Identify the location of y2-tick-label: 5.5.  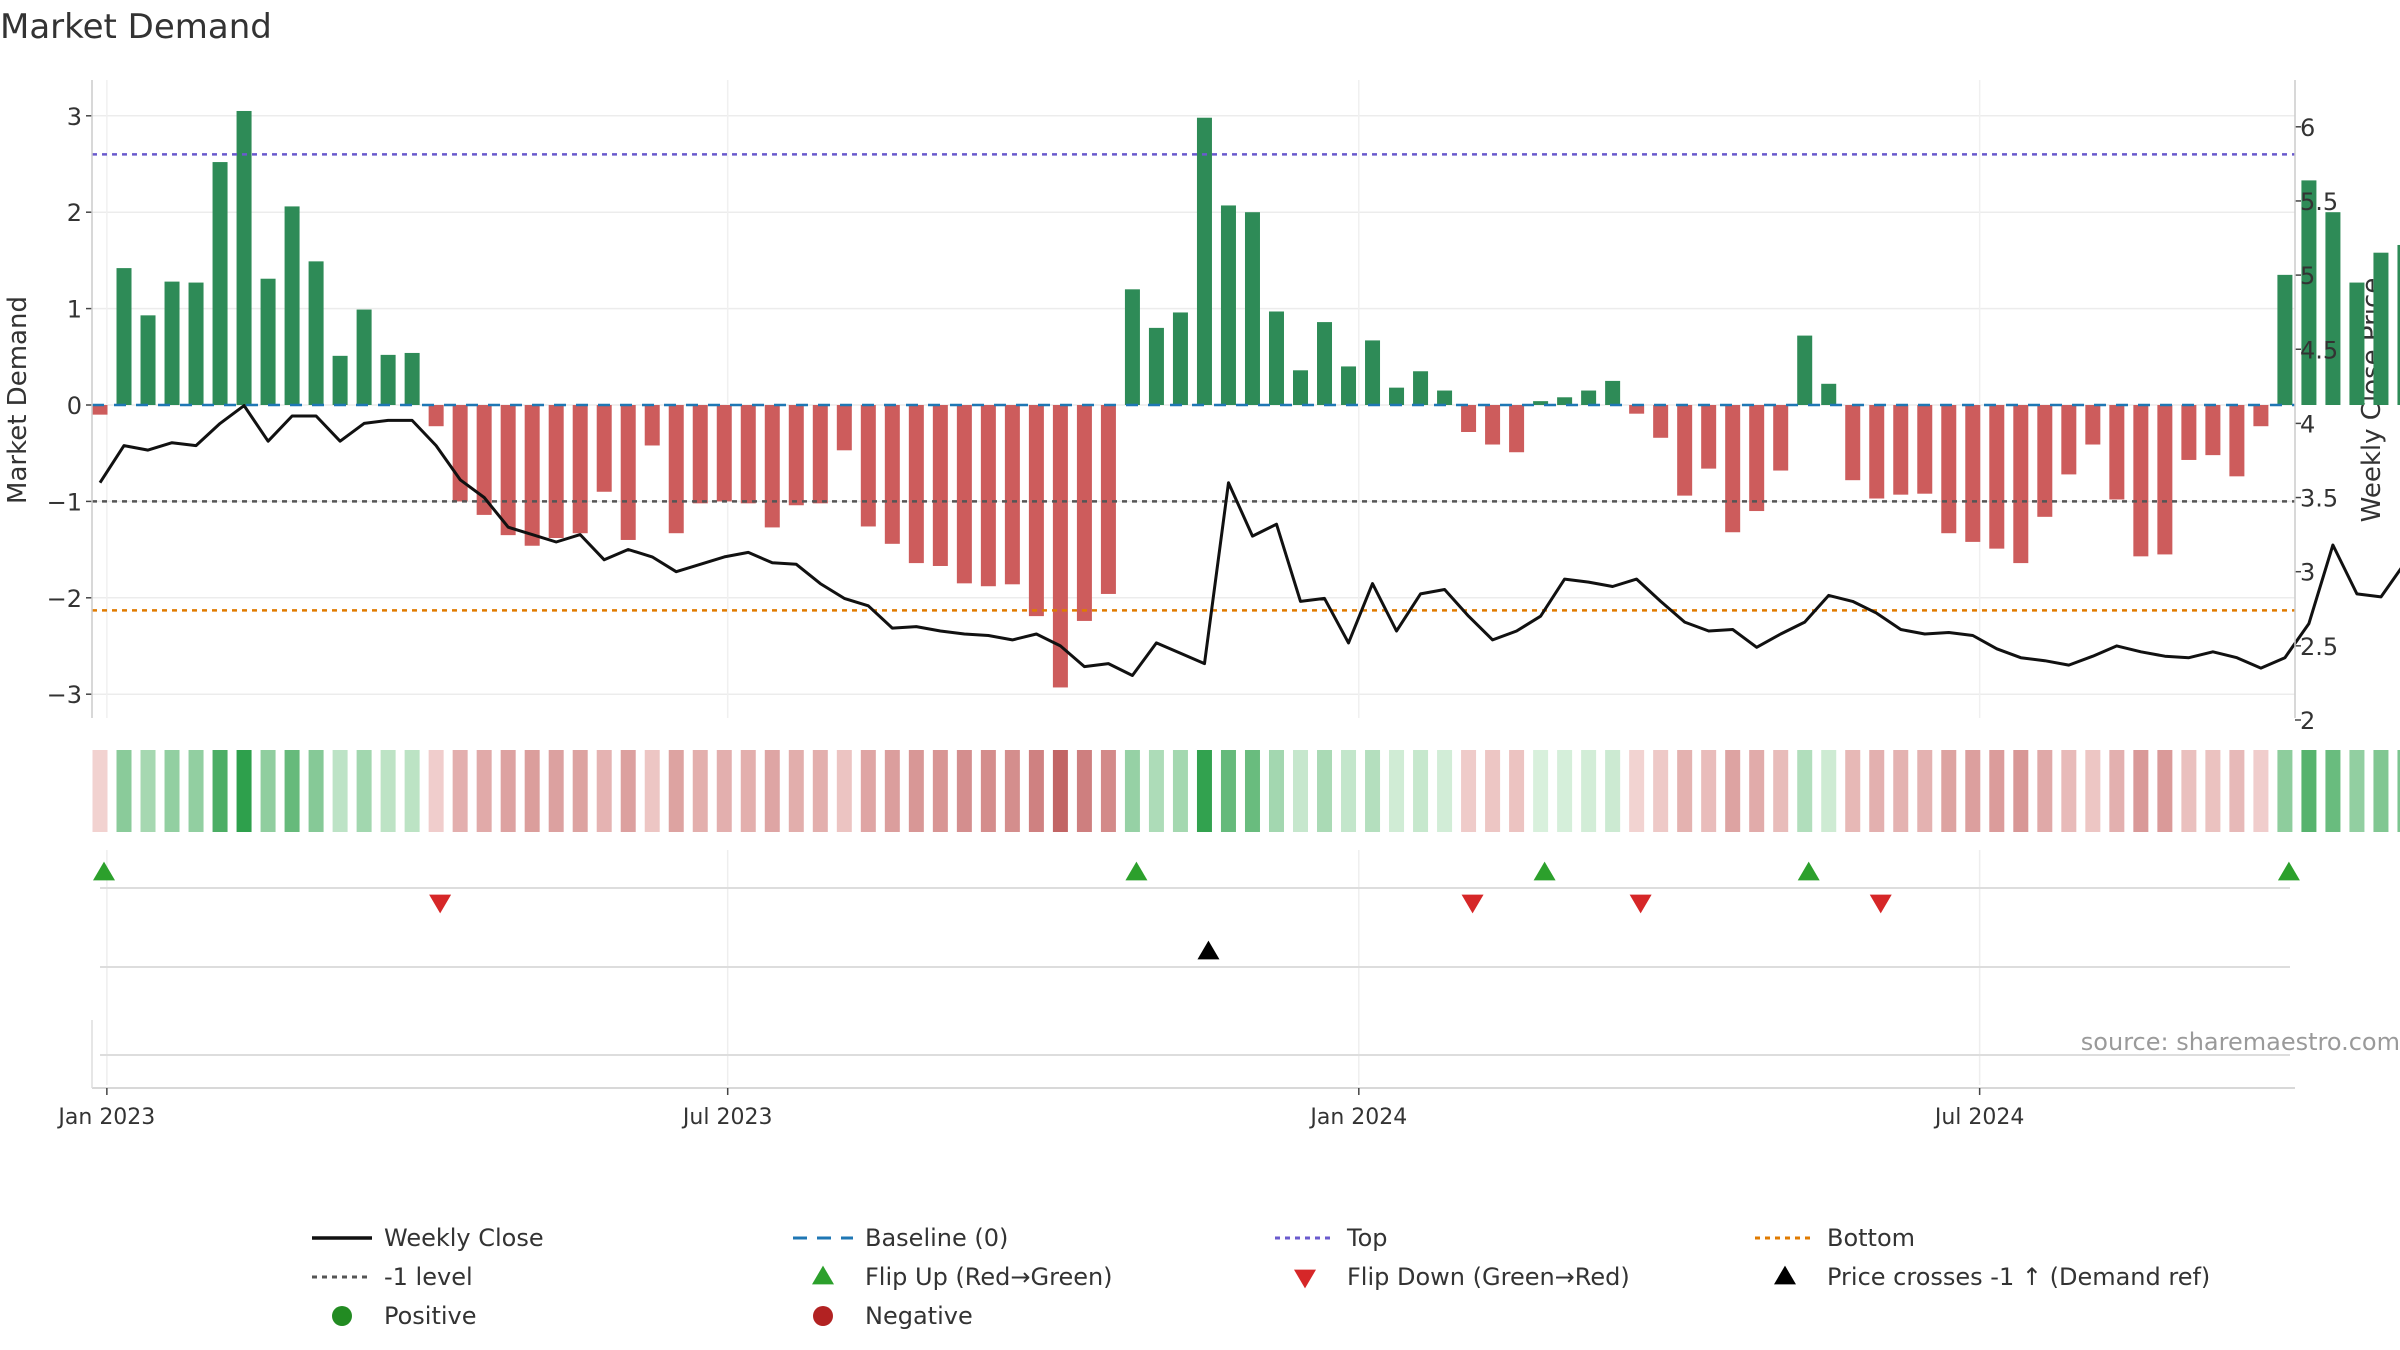
(2319, 202).